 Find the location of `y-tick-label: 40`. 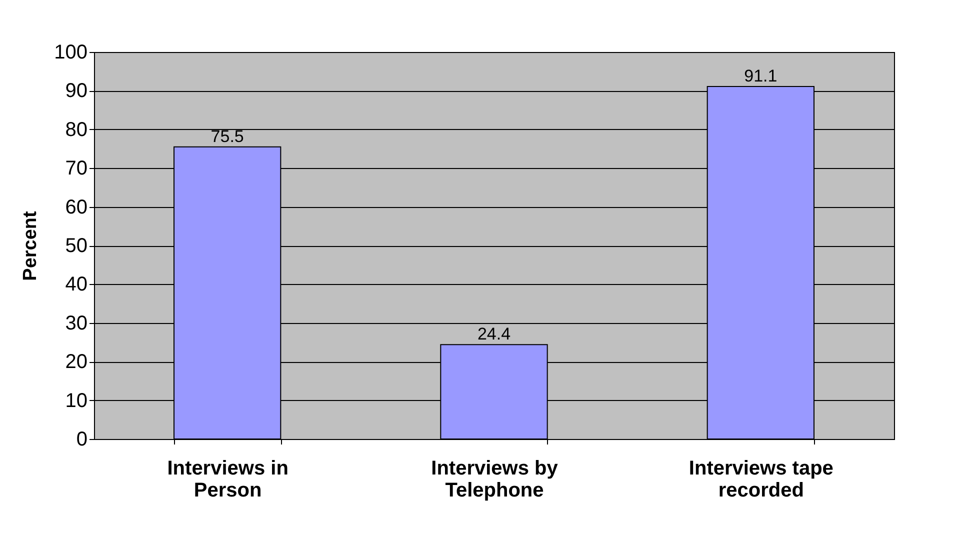

y-tick-label: 40 is located at coordinates (76, 285).